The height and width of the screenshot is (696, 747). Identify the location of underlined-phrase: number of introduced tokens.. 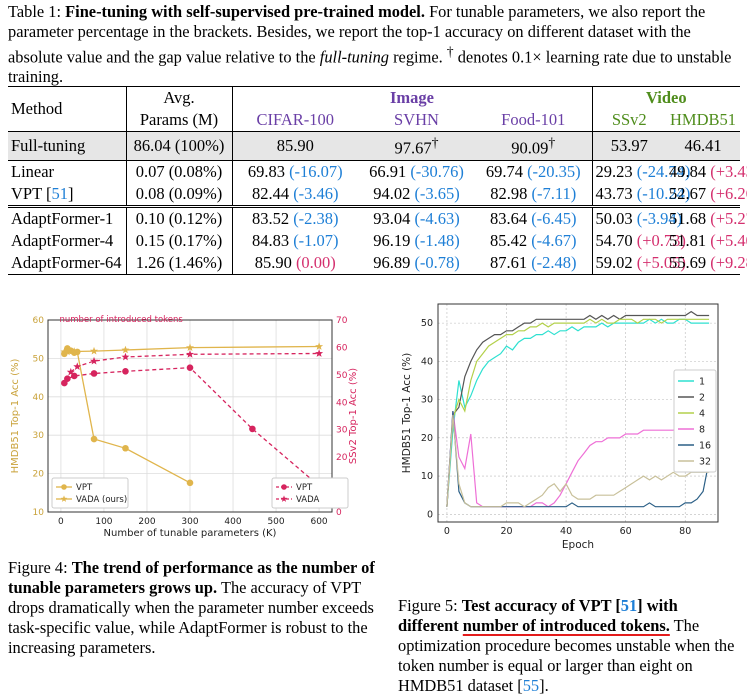
(566, 625).